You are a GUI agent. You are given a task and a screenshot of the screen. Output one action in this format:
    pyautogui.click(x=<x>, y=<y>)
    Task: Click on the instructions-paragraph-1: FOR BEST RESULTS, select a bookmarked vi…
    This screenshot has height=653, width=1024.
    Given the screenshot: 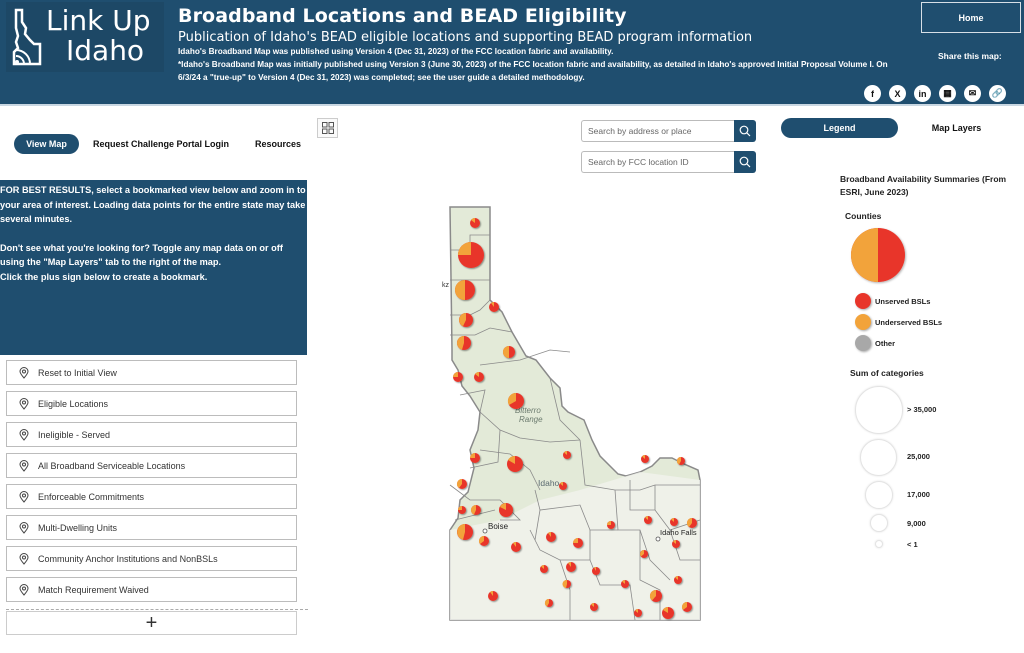 What is the action you would take?
    pyautogui.click(x=153, y=204)
    